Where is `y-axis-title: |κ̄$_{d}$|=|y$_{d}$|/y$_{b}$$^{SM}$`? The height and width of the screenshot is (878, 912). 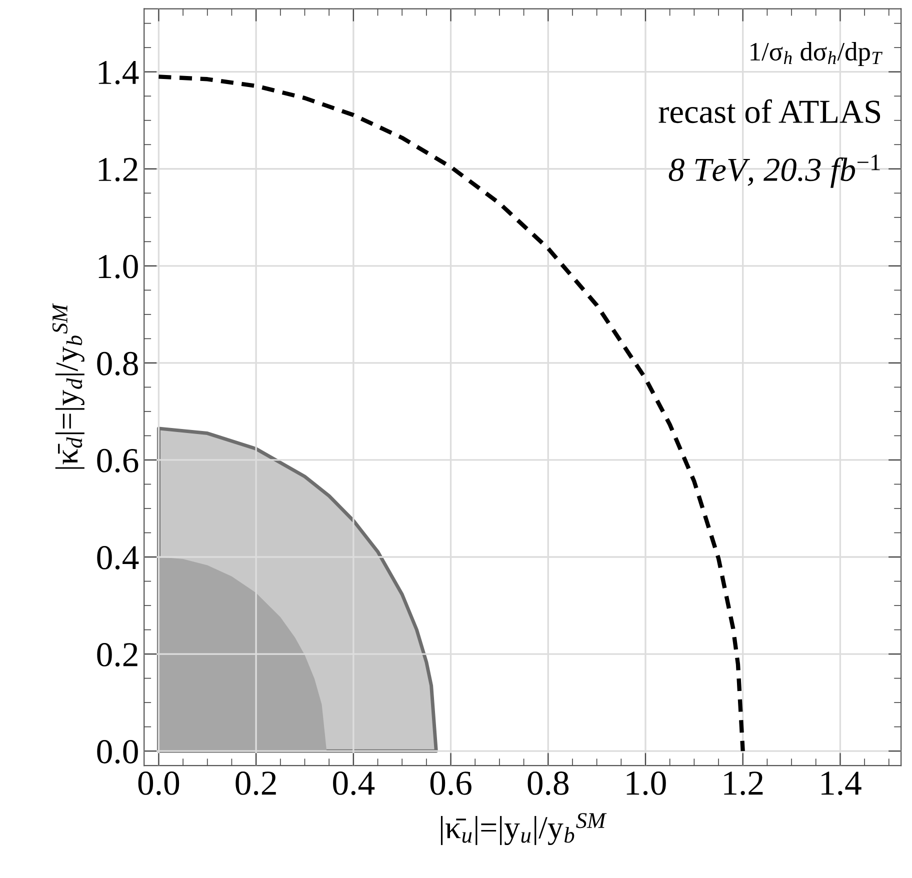
y-axis-title: |κ̄$_{d}$|=|y$_{d}$|/y$_{b}$$^{SM}$ is located at coordinates (68, 386).